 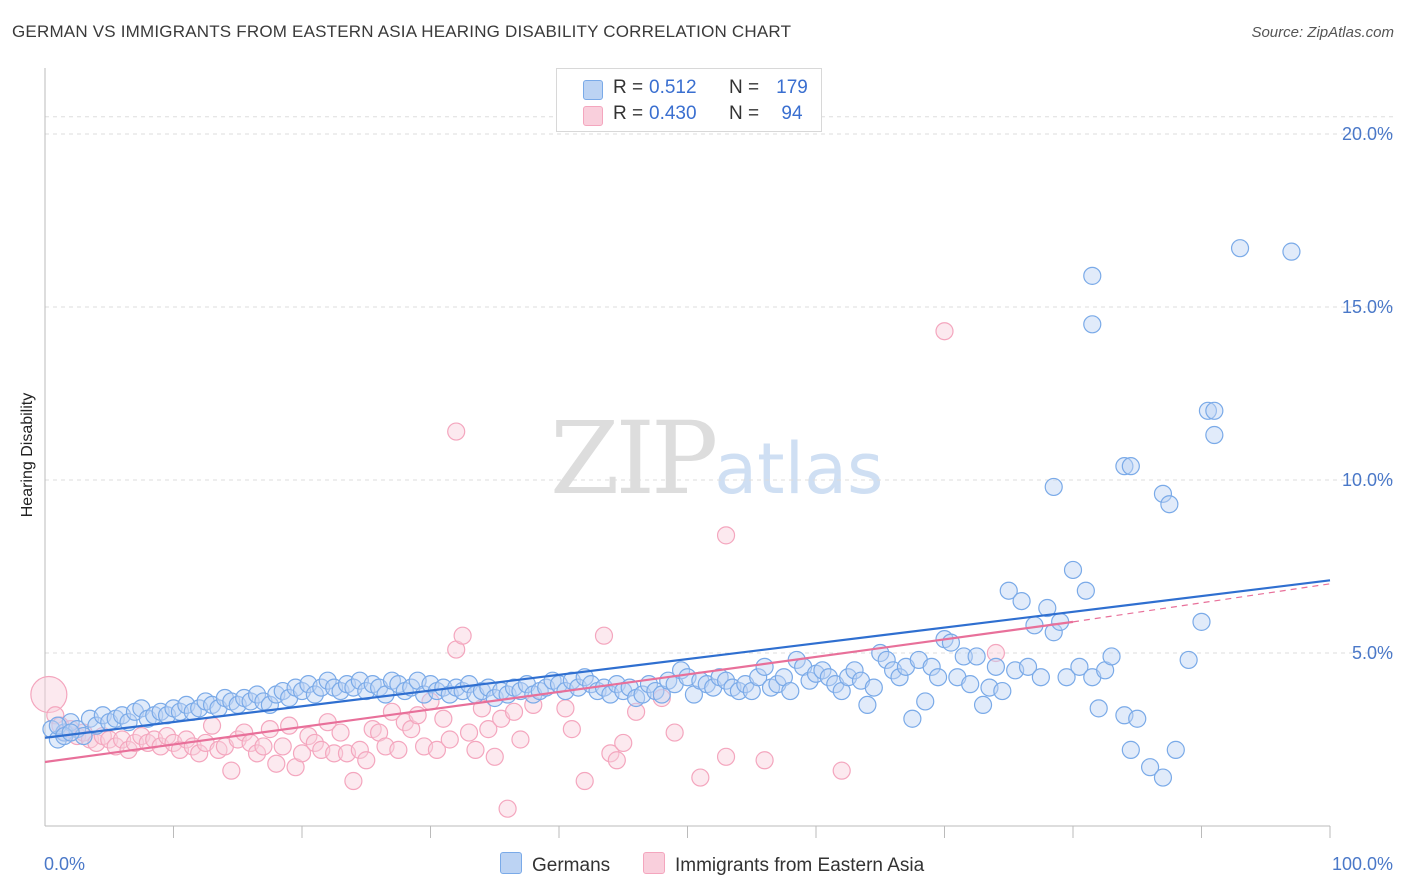 I want to click on x-tick-label-min: 0.0%, so click(x=64, y=864).